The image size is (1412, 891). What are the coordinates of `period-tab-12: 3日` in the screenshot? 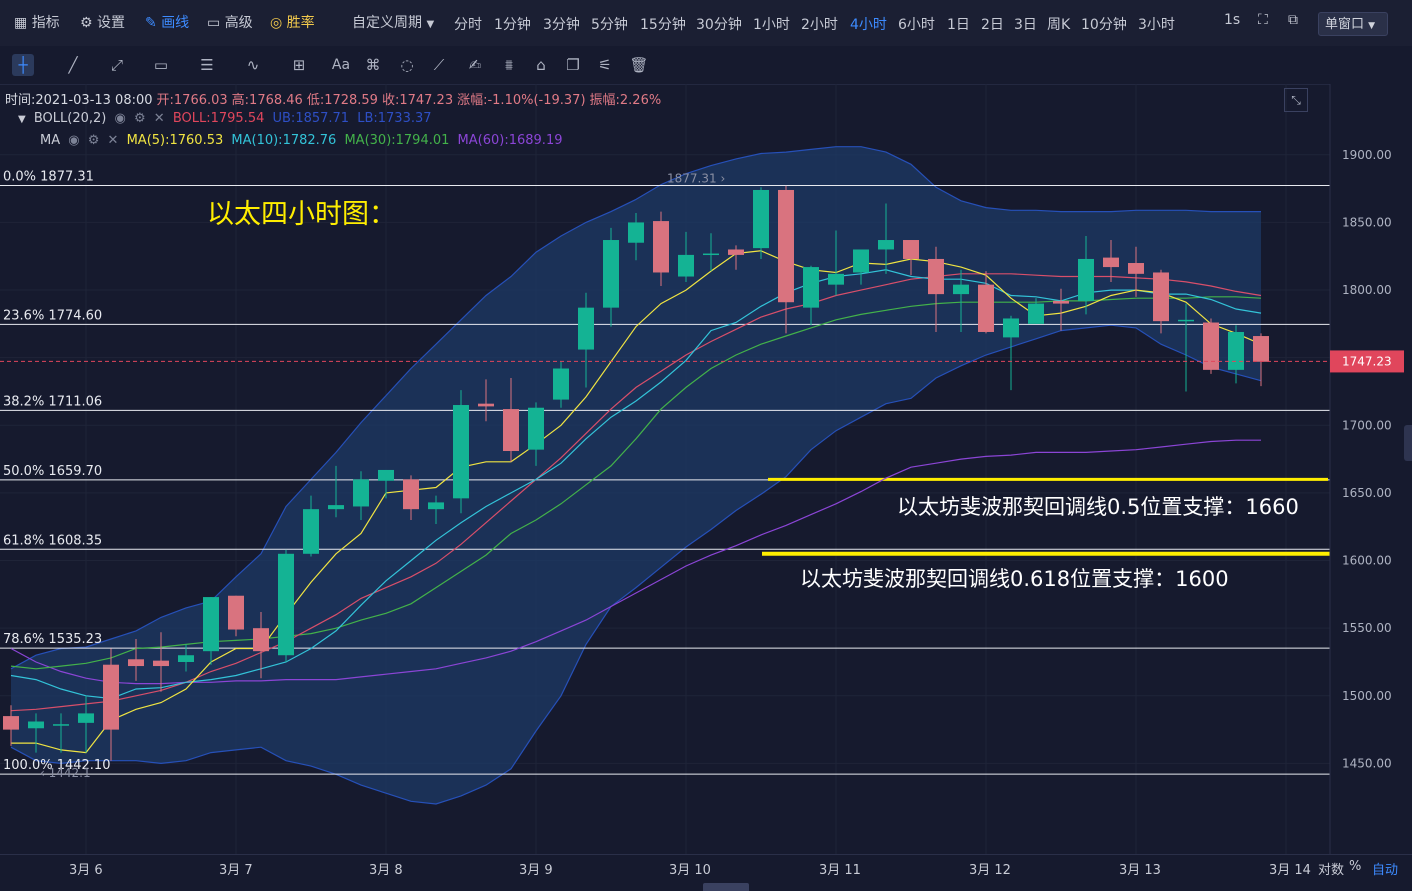 It's located at (1025, 25).